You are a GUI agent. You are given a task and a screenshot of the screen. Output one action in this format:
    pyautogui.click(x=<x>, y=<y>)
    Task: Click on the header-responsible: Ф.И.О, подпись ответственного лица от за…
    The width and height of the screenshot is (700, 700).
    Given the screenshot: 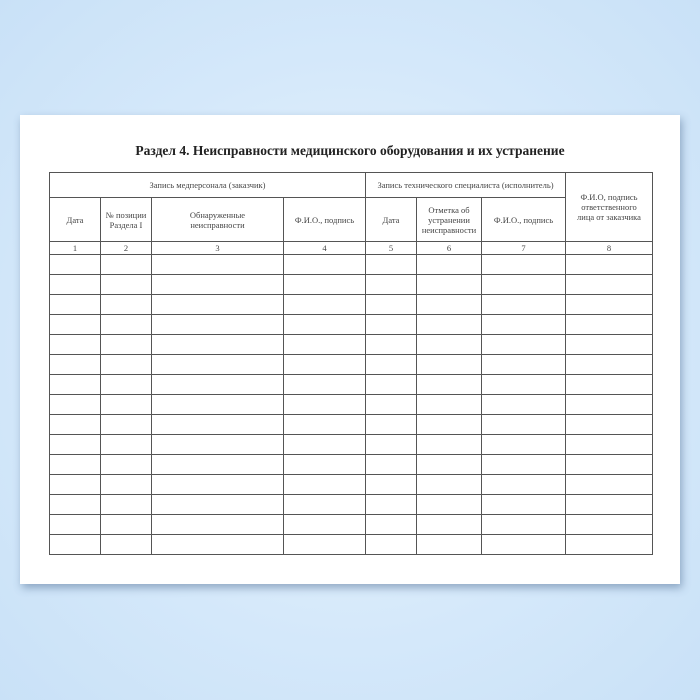 What is the action you would take?
    pyautogui.click(x=609, y=207)
    